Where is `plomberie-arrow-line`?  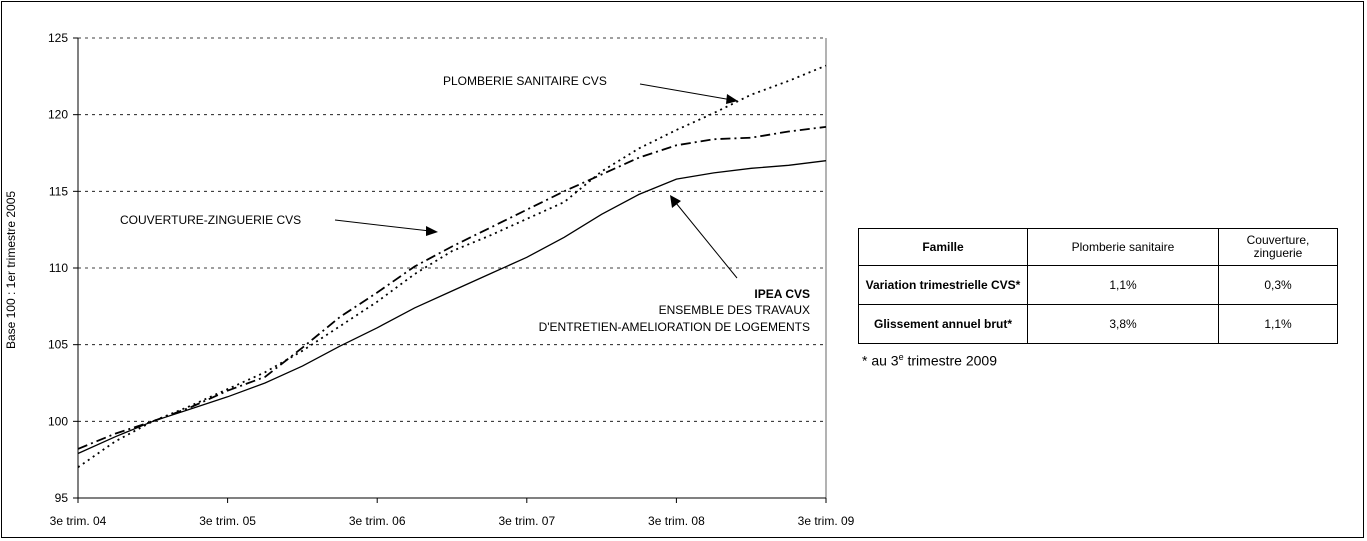
plomberie-arrow-line is located at coordinates (686, 92).